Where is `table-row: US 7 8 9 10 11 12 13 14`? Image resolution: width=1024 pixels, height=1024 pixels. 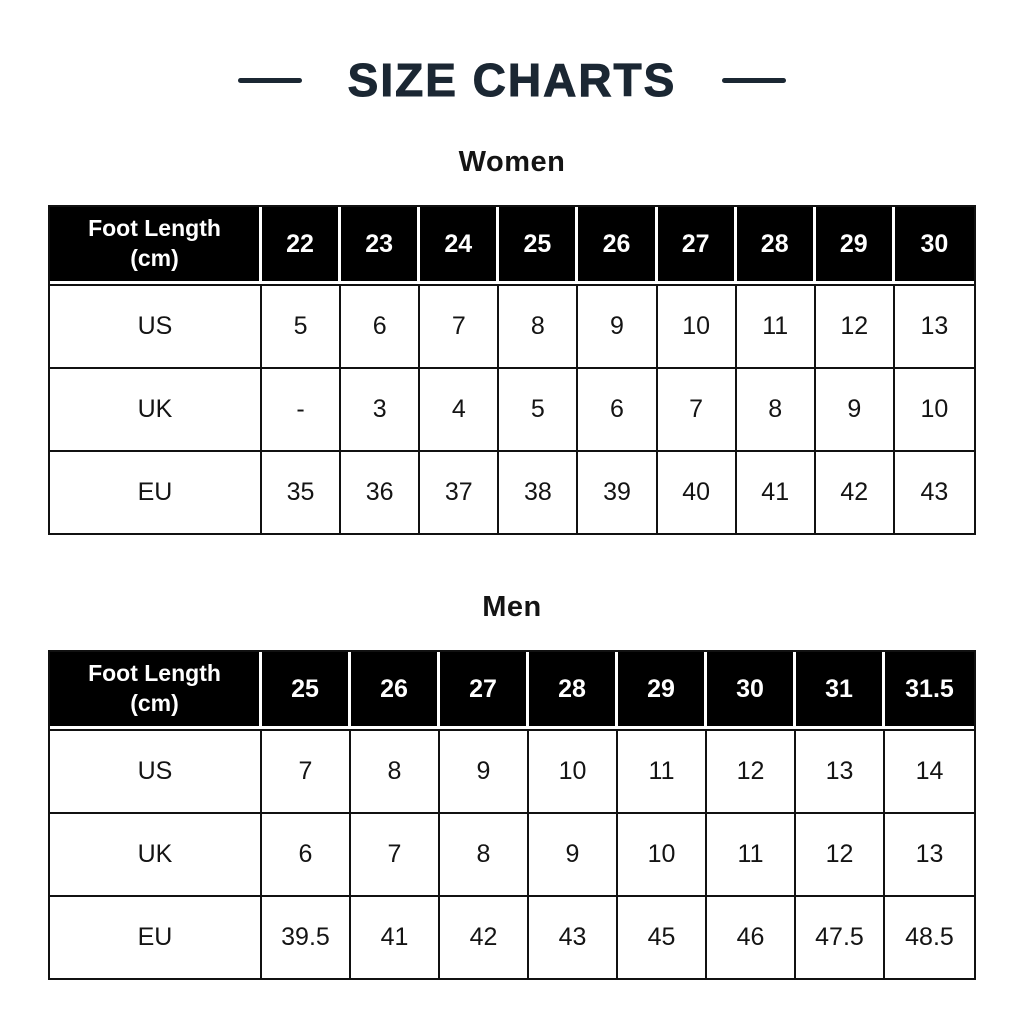
table-row: US 7 8 9 10 11 12 13 14 is located at coordinates (512, 771).